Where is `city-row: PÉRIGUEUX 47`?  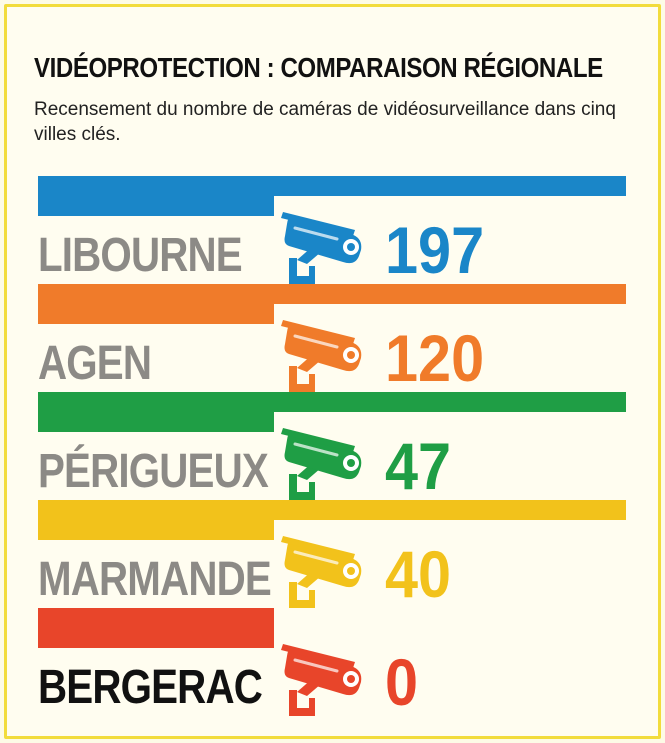 city-row: PÉRIGUEUX 47 is located at coordinates (332, 447).